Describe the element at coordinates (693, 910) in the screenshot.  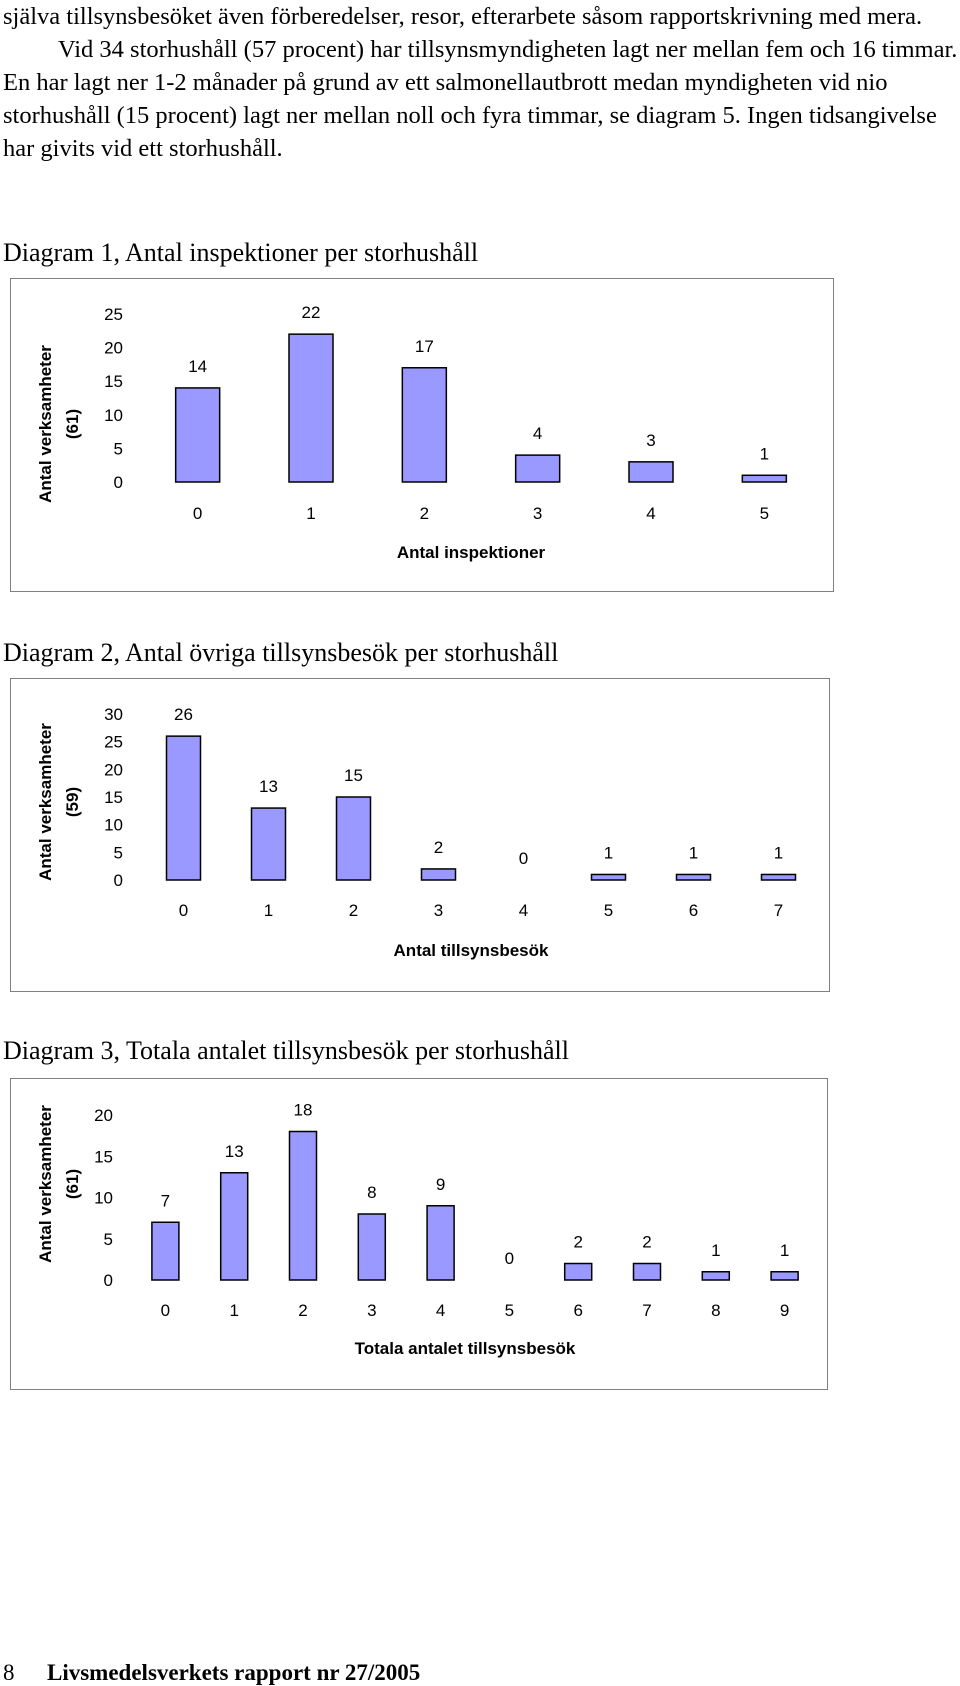
I see `x-tick-label: 6` at that location.